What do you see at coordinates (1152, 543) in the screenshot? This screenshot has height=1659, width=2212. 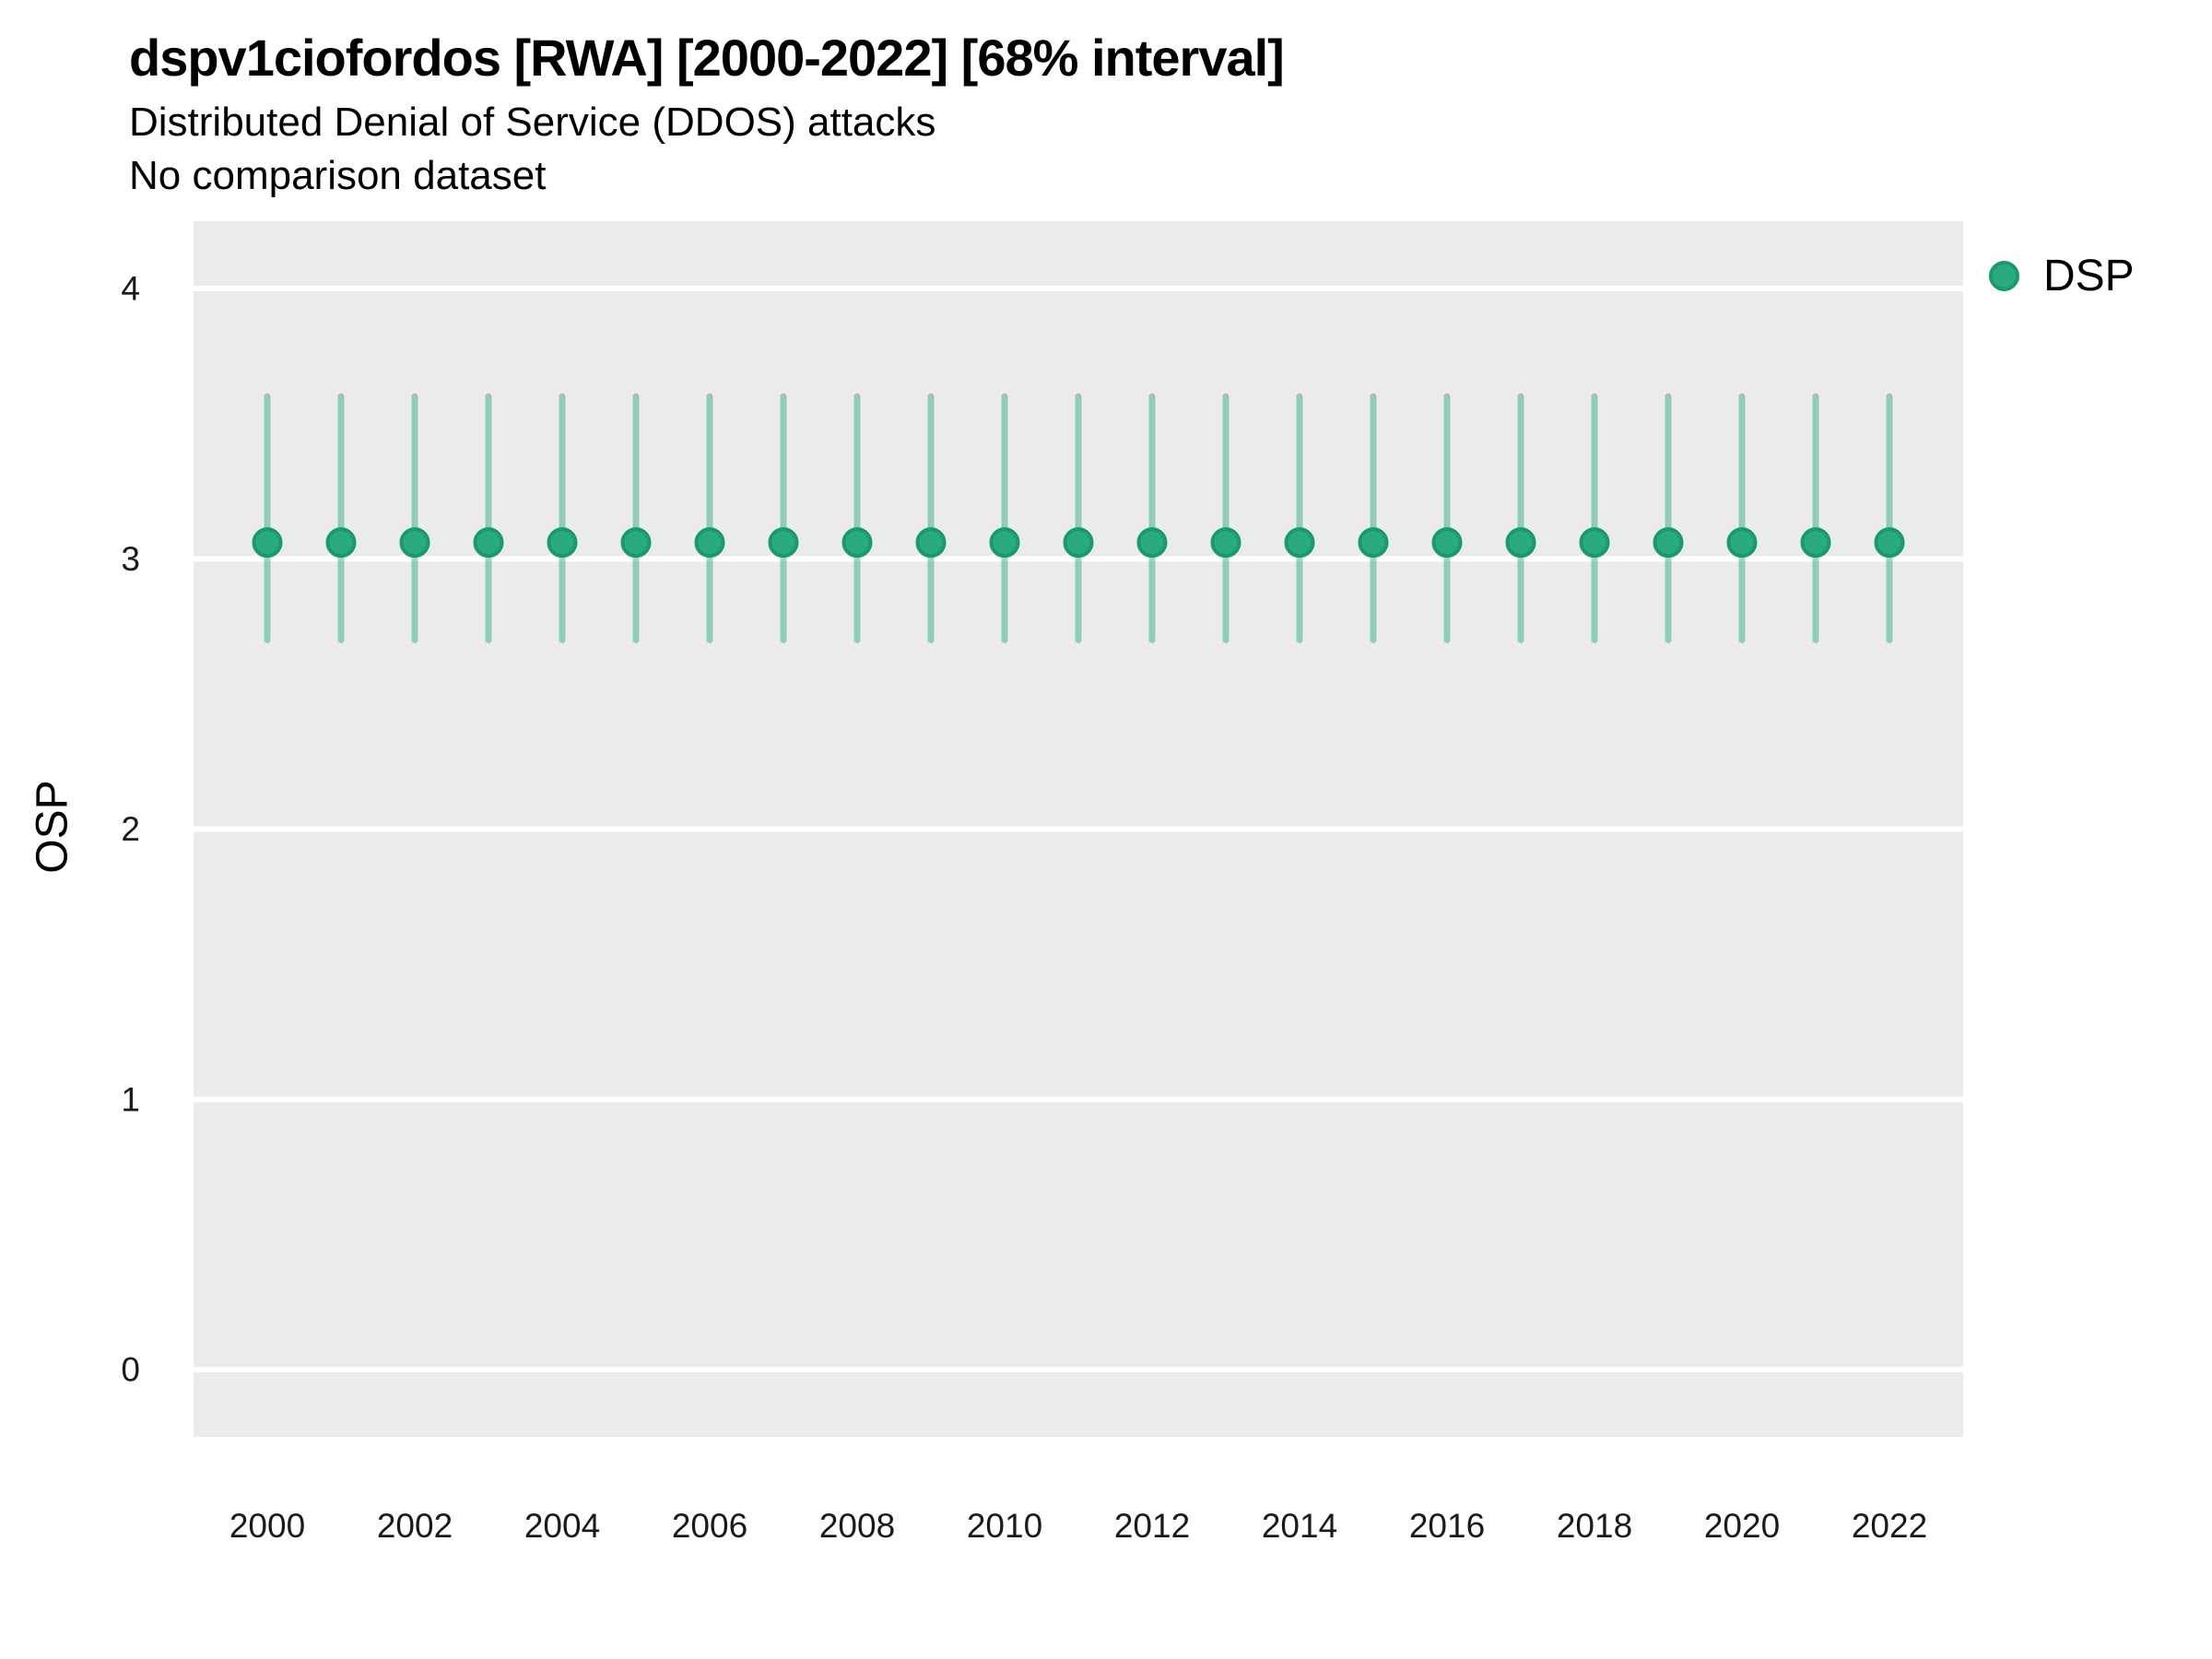 I see `data-point-2012` at bounding box center [1152, 543].